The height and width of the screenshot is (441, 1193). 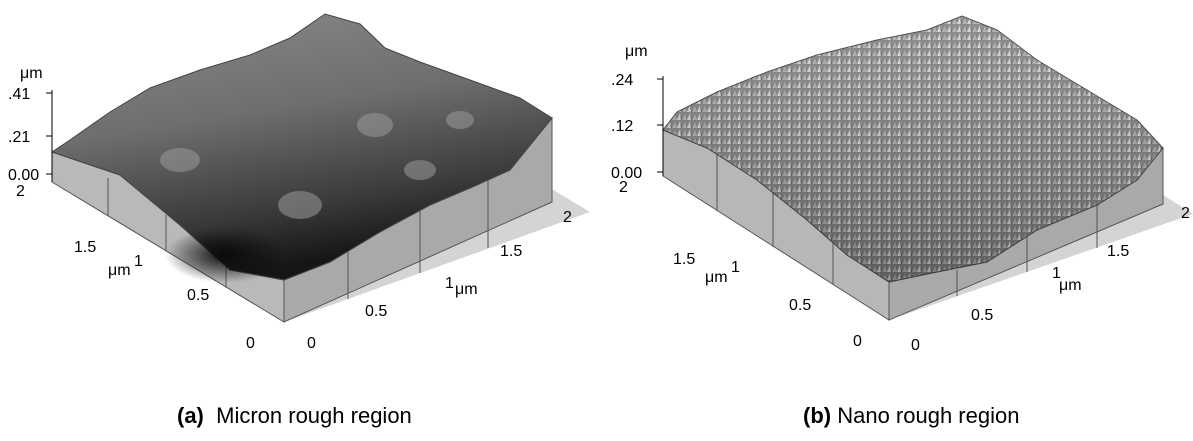 I want to click on z-tick: .24, so click(x=622, y=80).